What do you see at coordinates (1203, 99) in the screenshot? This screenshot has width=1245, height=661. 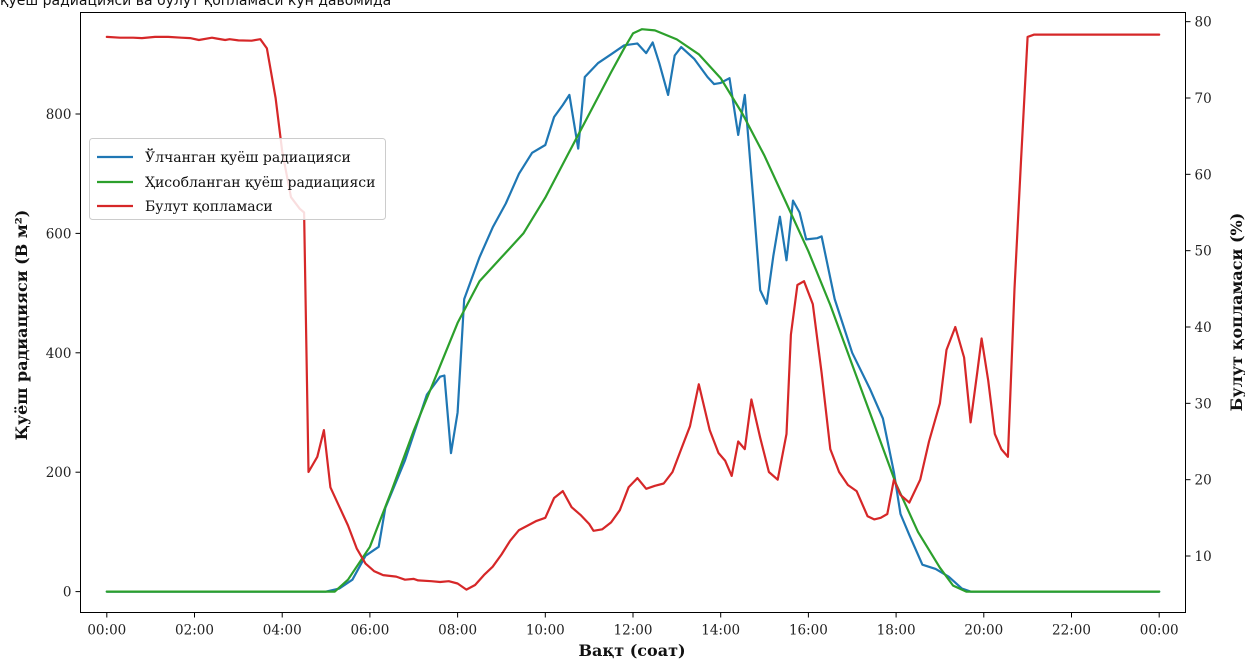 I see `right-y-tick-label: 70` at bounding box center [1203, 99].